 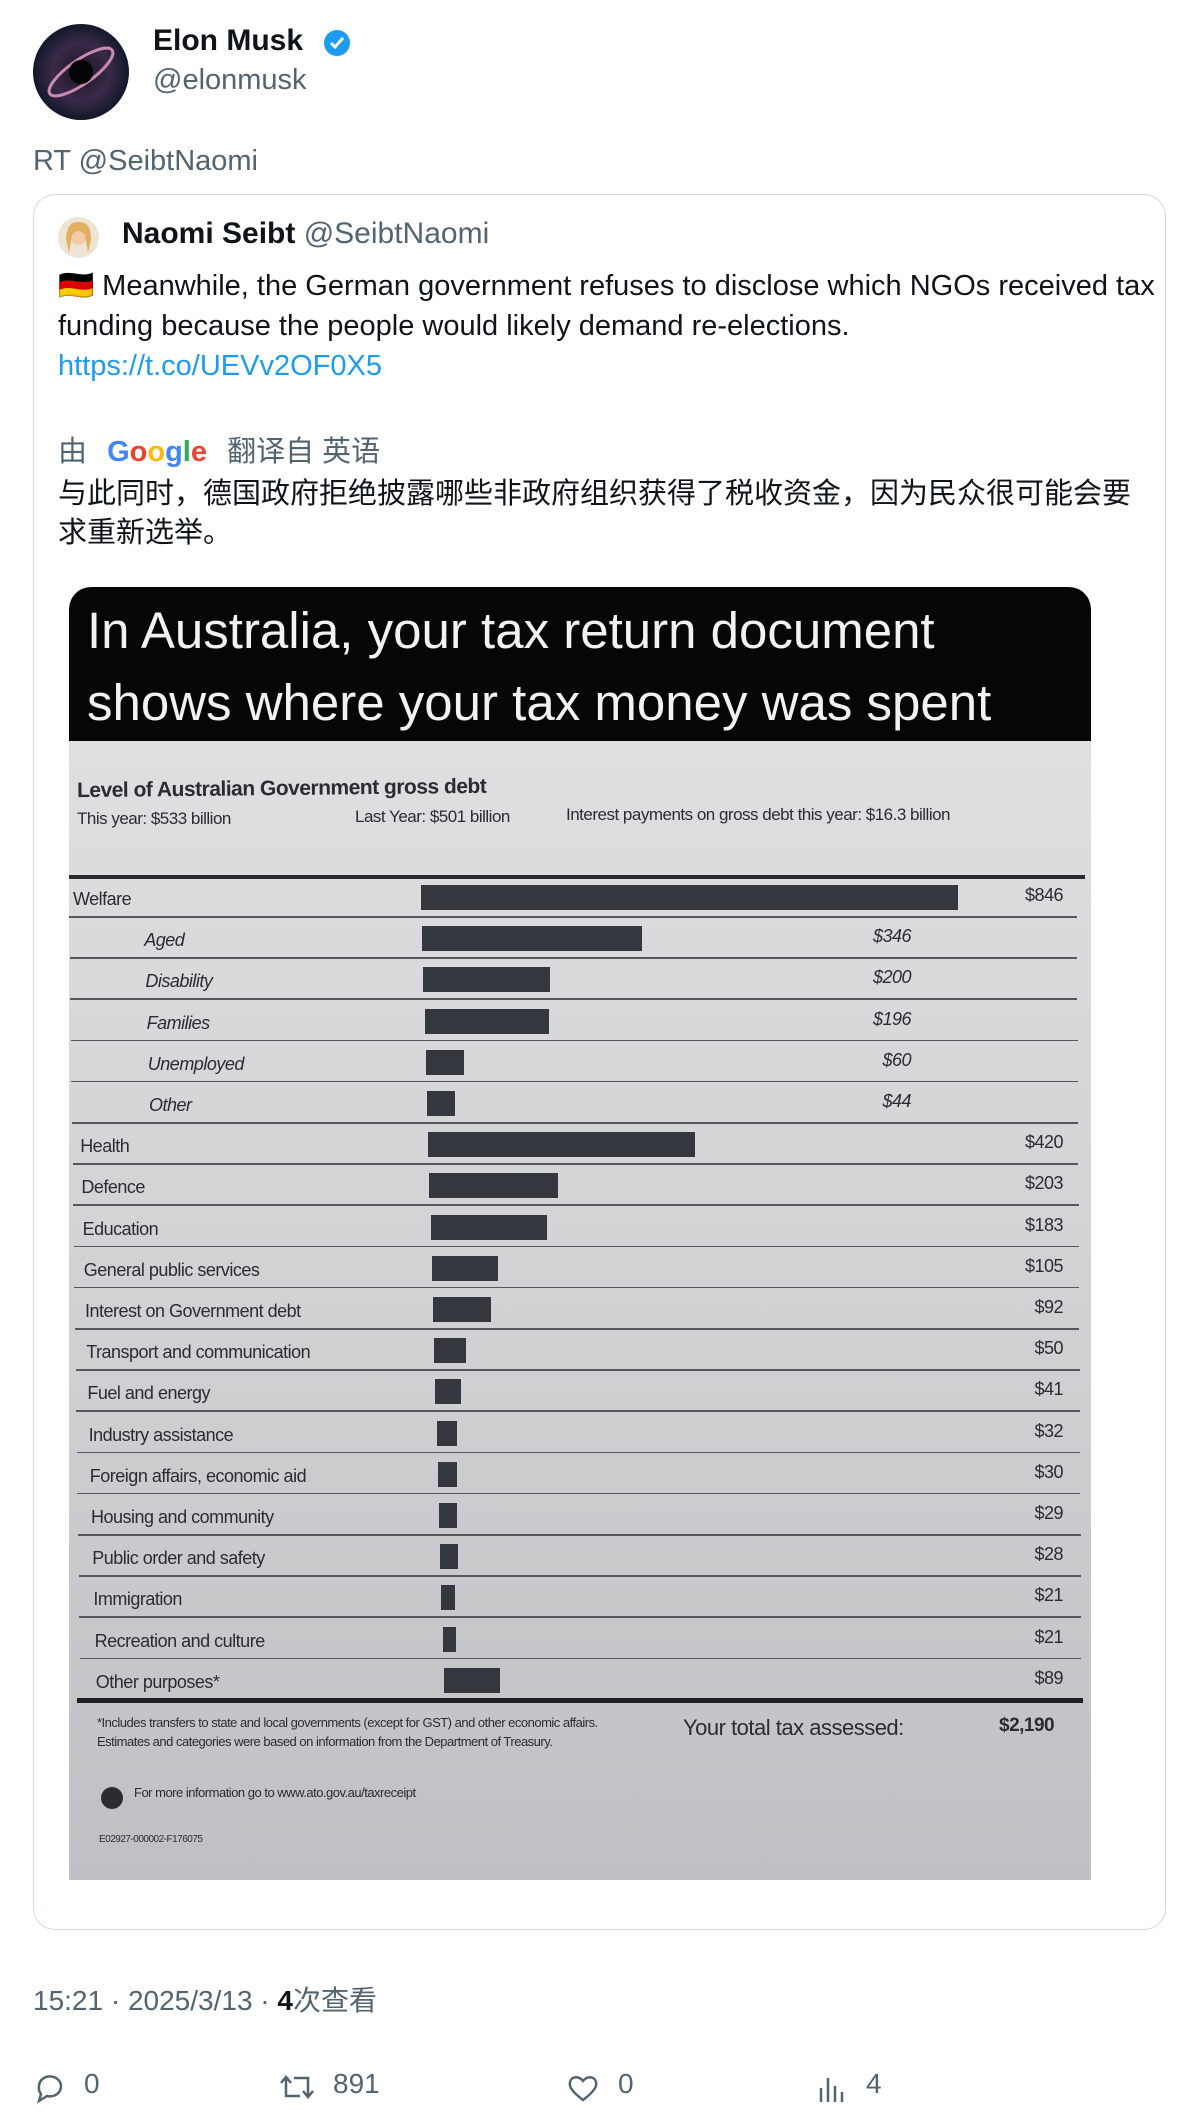 I want to click on google-logo: Google, so click(x=157, y=452).